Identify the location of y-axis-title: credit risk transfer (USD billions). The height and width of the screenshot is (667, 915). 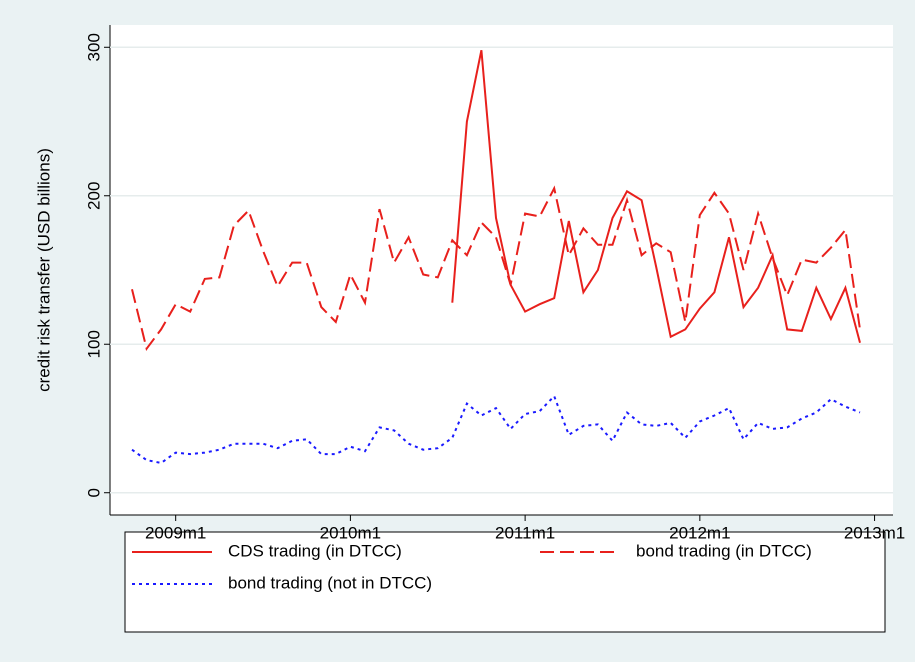
(43, 270).